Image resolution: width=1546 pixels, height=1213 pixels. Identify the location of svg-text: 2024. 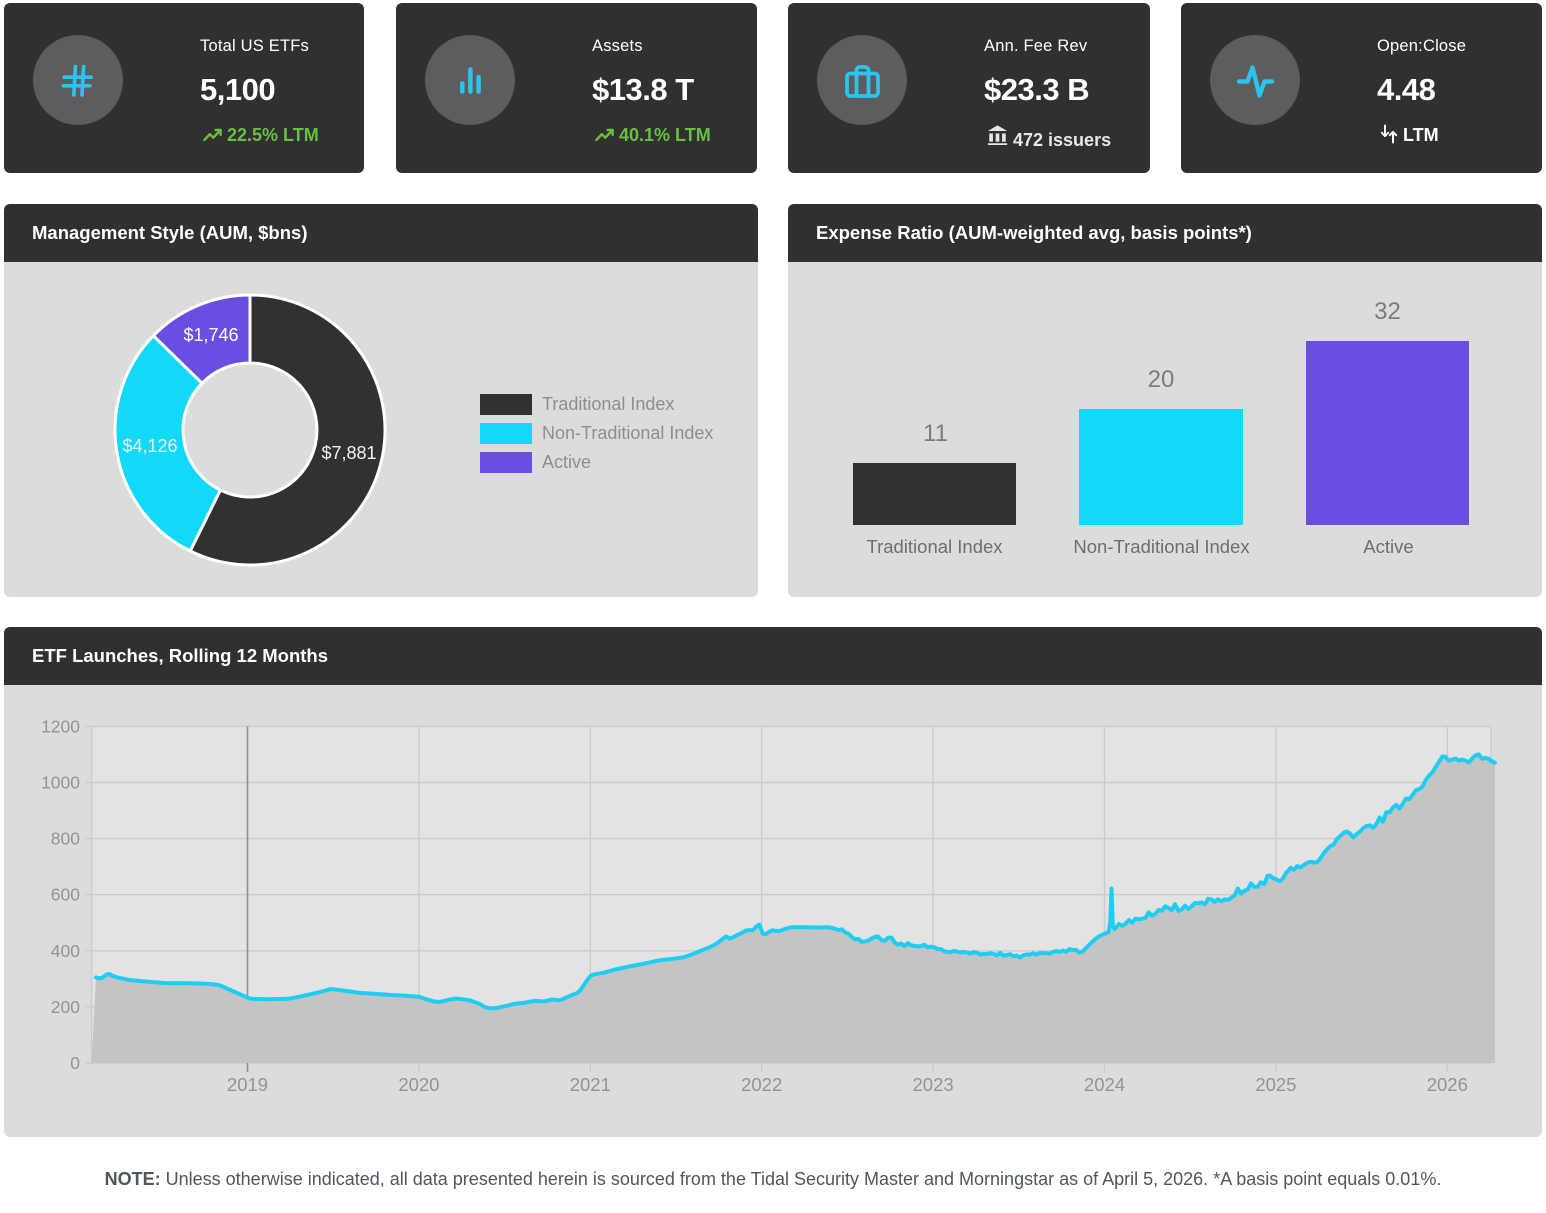
(1104, 1084).